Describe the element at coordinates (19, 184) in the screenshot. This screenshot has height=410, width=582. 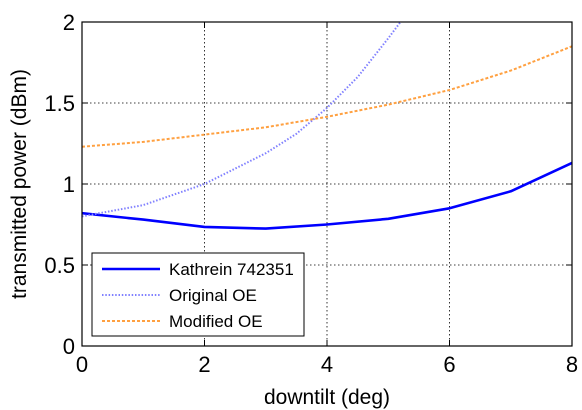
I see `y-axis-title: transmitted power (dBm)` at that location.